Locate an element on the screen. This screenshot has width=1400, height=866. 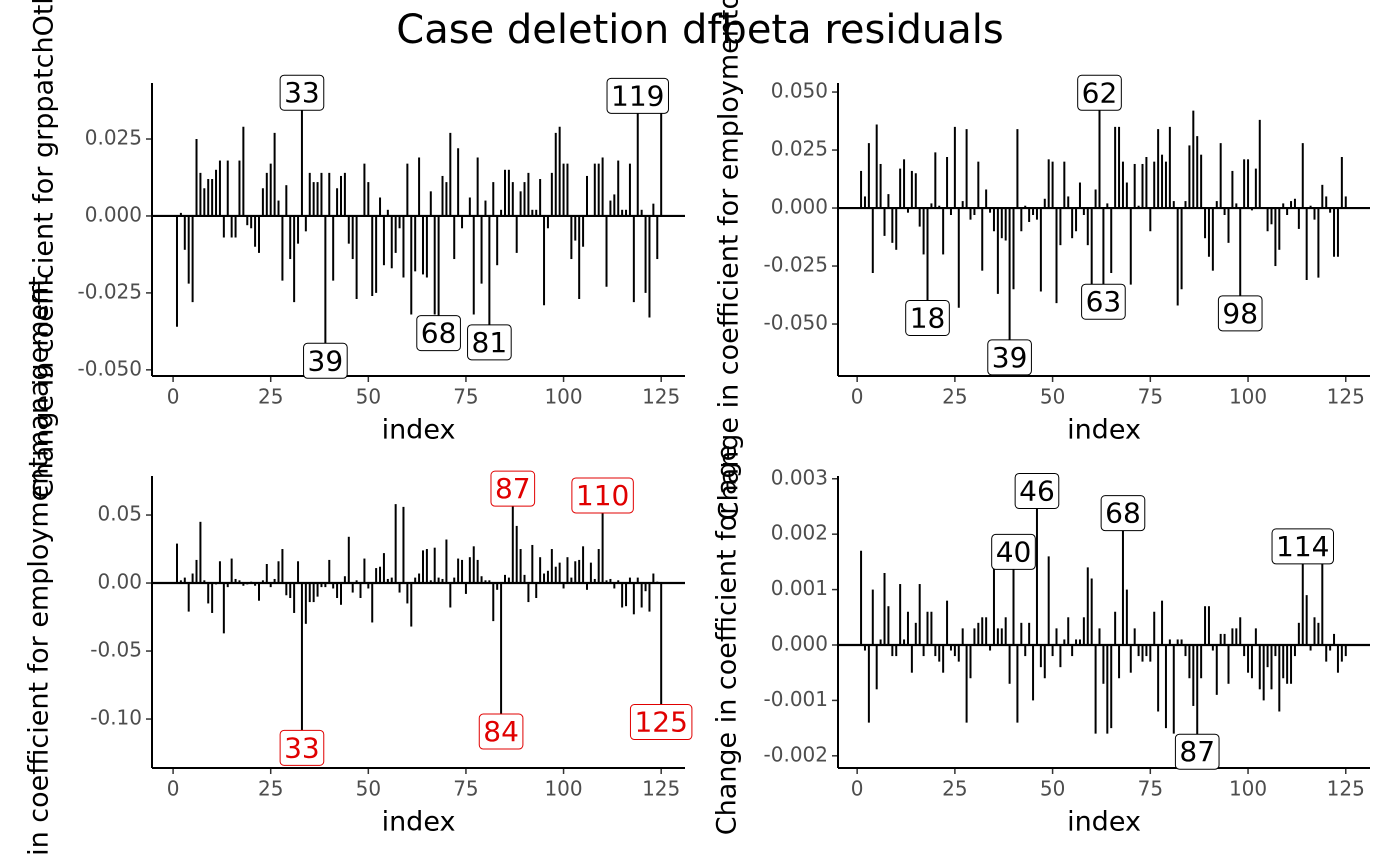
figure-title: Case deletion dfbeta residuals is located at coordinates (699, 30).